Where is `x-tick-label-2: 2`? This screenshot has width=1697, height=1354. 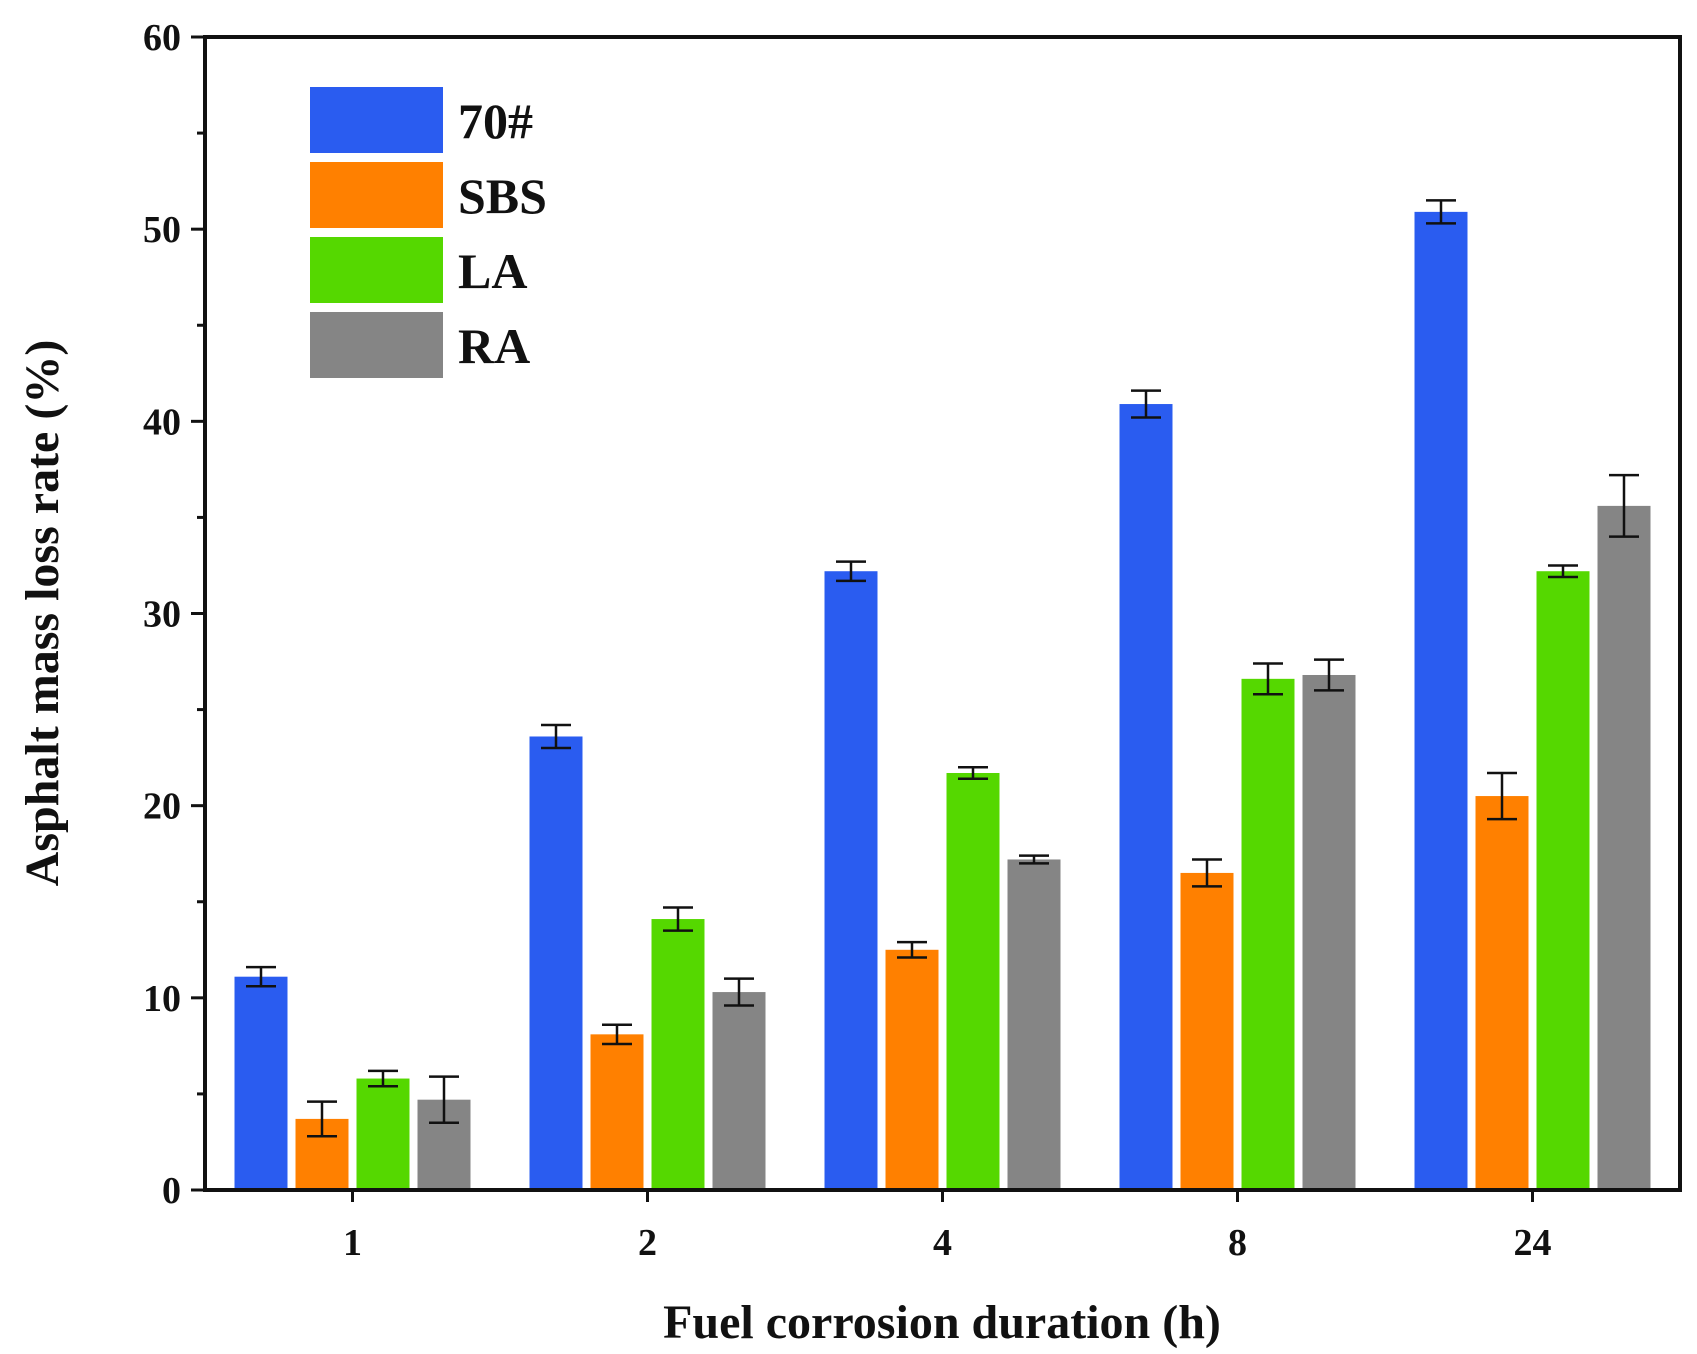 x-tick-label-2: 2 is located at coordinates (647, 1243).